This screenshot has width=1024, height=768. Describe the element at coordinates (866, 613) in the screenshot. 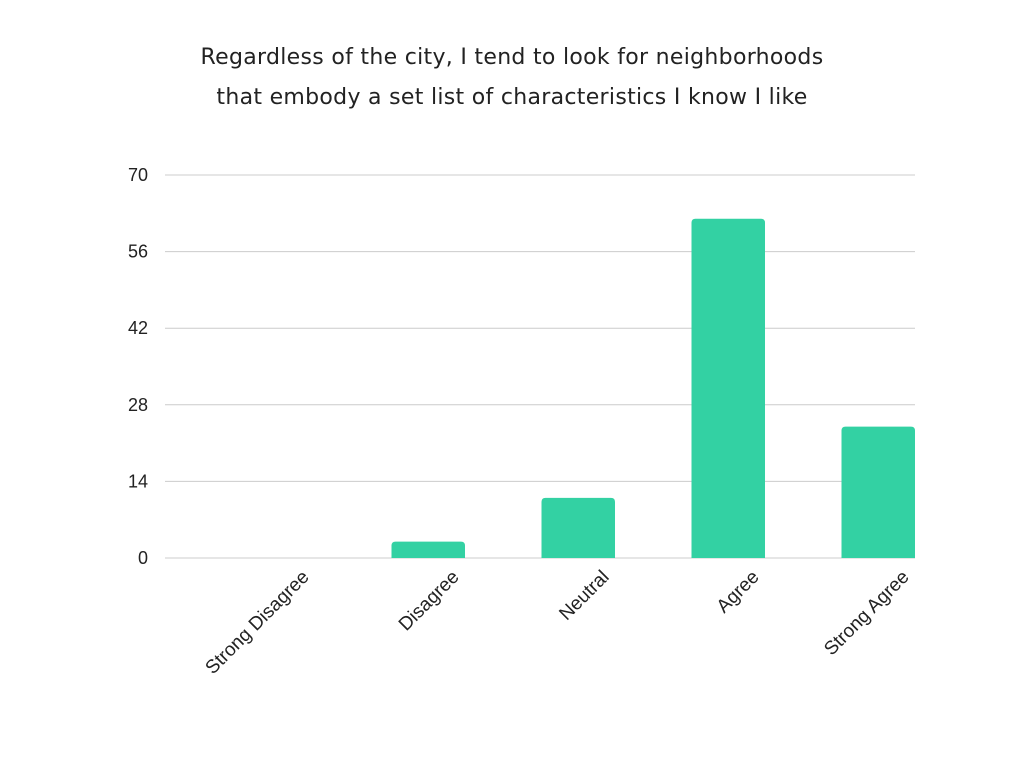

I see `x-tick-label: Strong Agree` at that location.